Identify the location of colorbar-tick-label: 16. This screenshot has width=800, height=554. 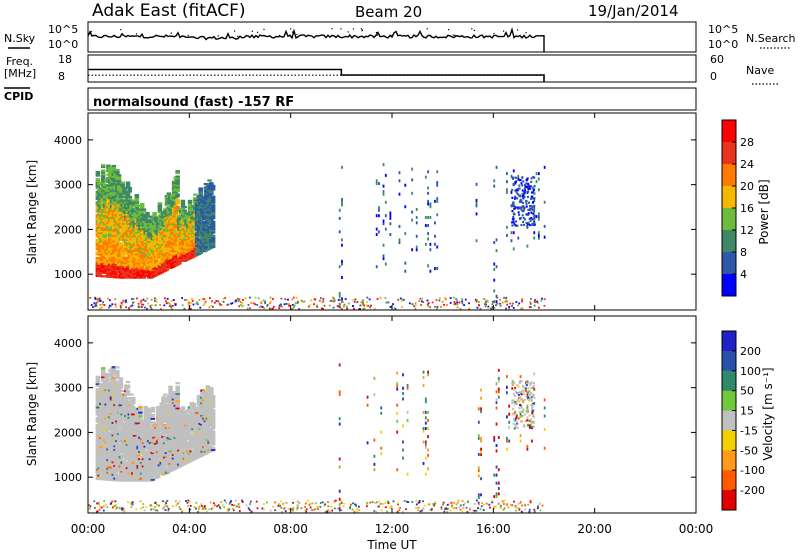
(747, 208).